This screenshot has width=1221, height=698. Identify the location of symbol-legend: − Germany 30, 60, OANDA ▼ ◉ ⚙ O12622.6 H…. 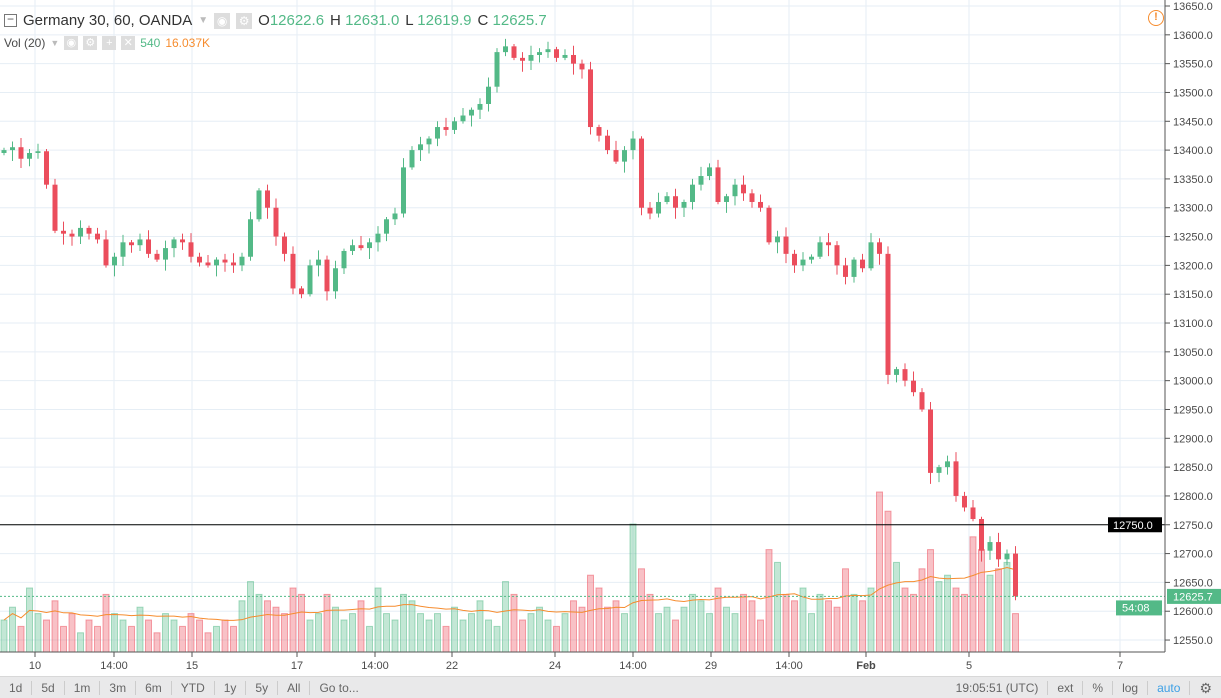
(275, 20).